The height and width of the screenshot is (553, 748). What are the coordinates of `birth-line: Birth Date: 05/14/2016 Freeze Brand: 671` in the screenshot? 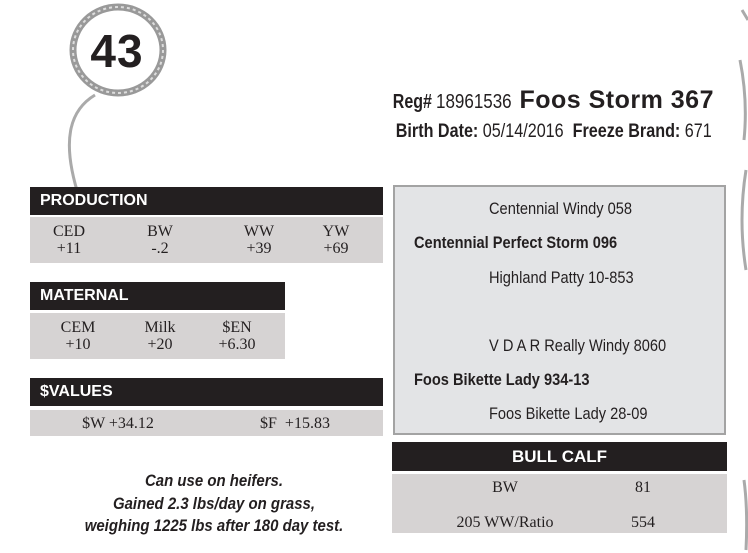 It's located at (554, 132).